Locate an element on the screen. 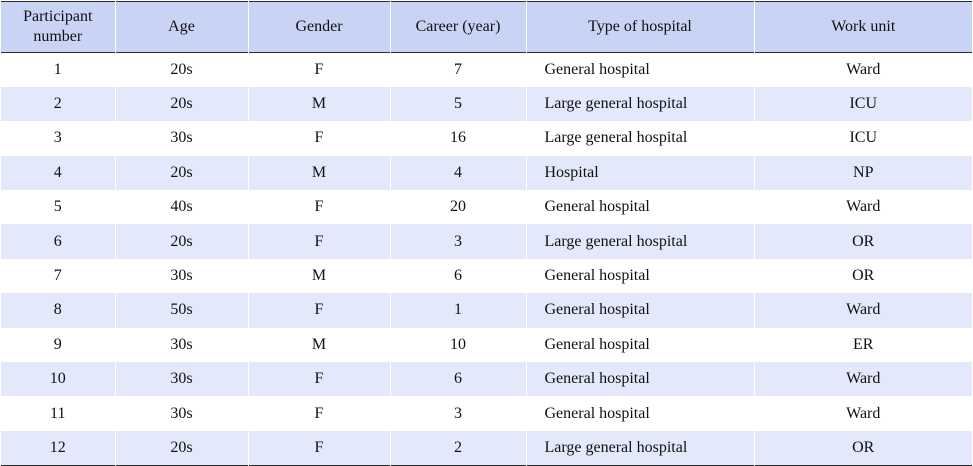  cell-participant-number: 8 is located at coordinates (58, 310).